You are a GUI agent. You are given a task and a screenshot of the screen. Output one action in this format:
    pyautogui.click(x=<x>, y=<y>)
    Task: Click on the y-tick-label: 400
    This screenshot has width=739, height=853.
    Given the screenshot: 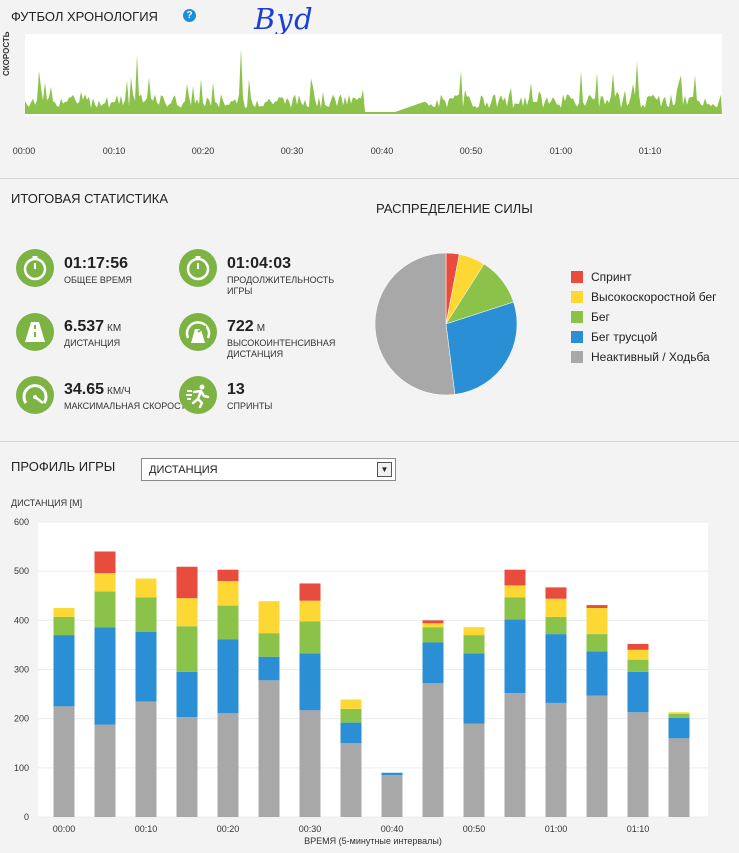 What is the action you would take?
    pyautogui.click(x=21, y=620)
    